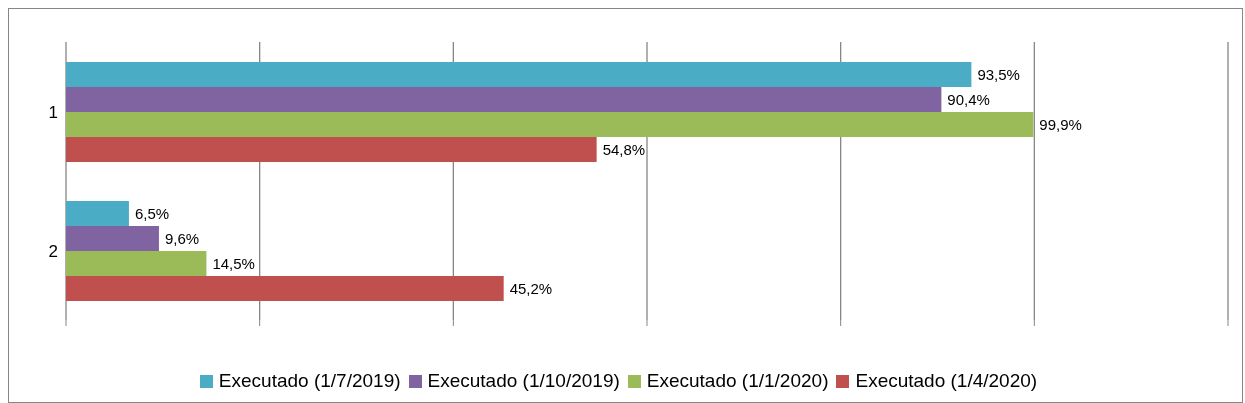  Describe the element at coordinates (1060, 124) in the screenshot. I see `data-label: 99,9%` at that location.